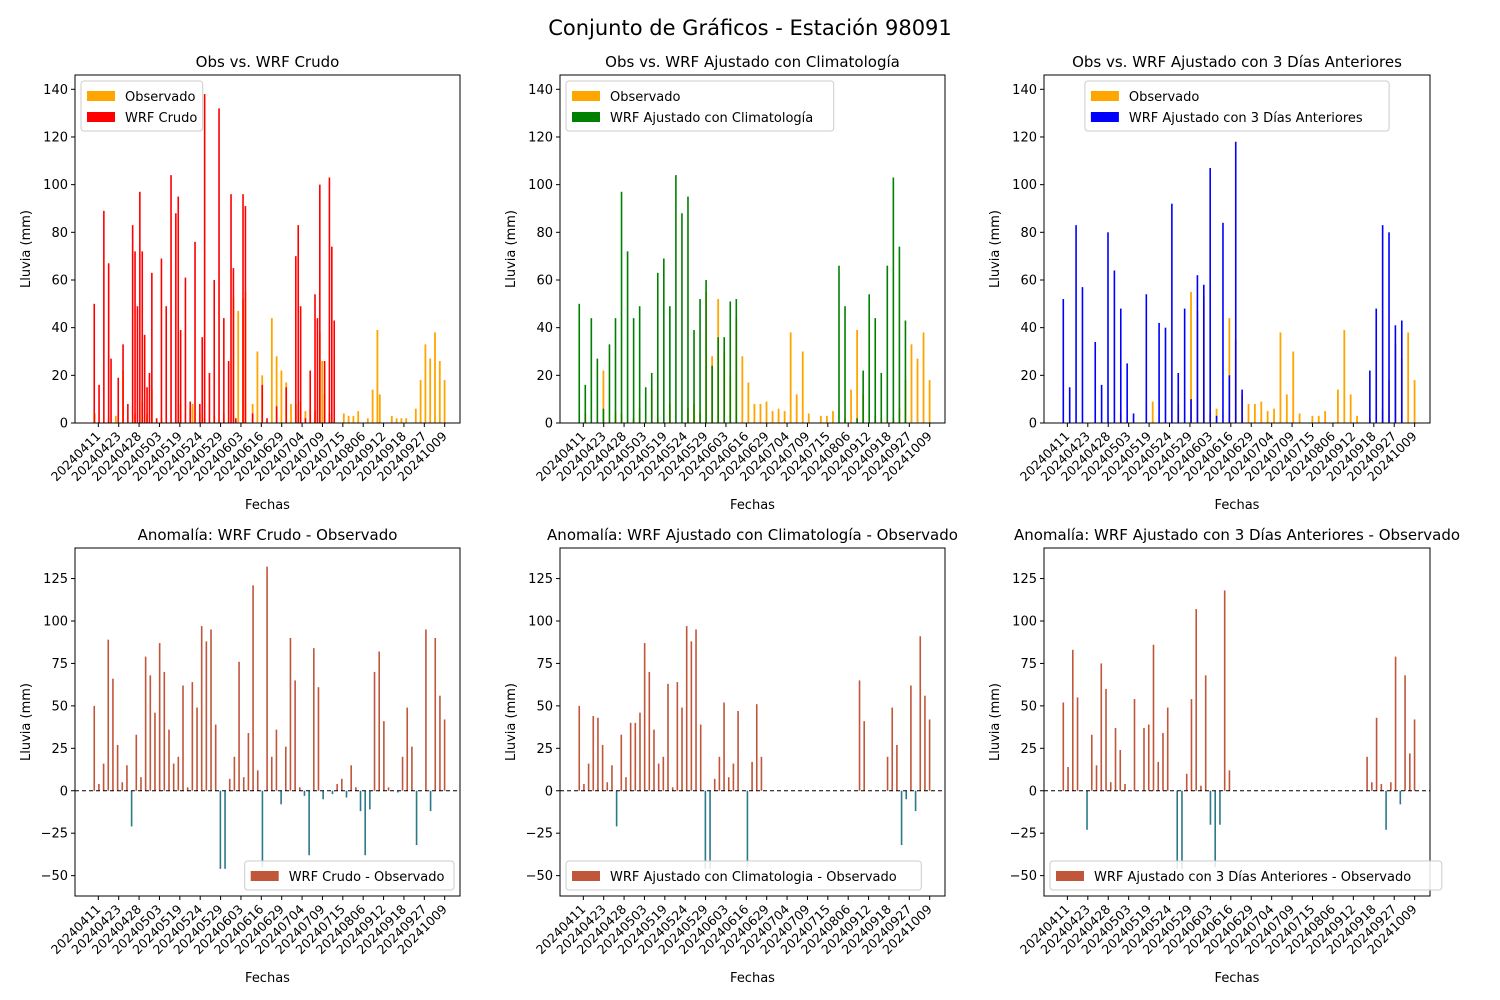 This screenshot has height=1000, width=1500. Describe the element at coordinates (750, 28) in the screenshot. I see `figure-title: Conjunto de Gráficos - Estación 98091` at that location.